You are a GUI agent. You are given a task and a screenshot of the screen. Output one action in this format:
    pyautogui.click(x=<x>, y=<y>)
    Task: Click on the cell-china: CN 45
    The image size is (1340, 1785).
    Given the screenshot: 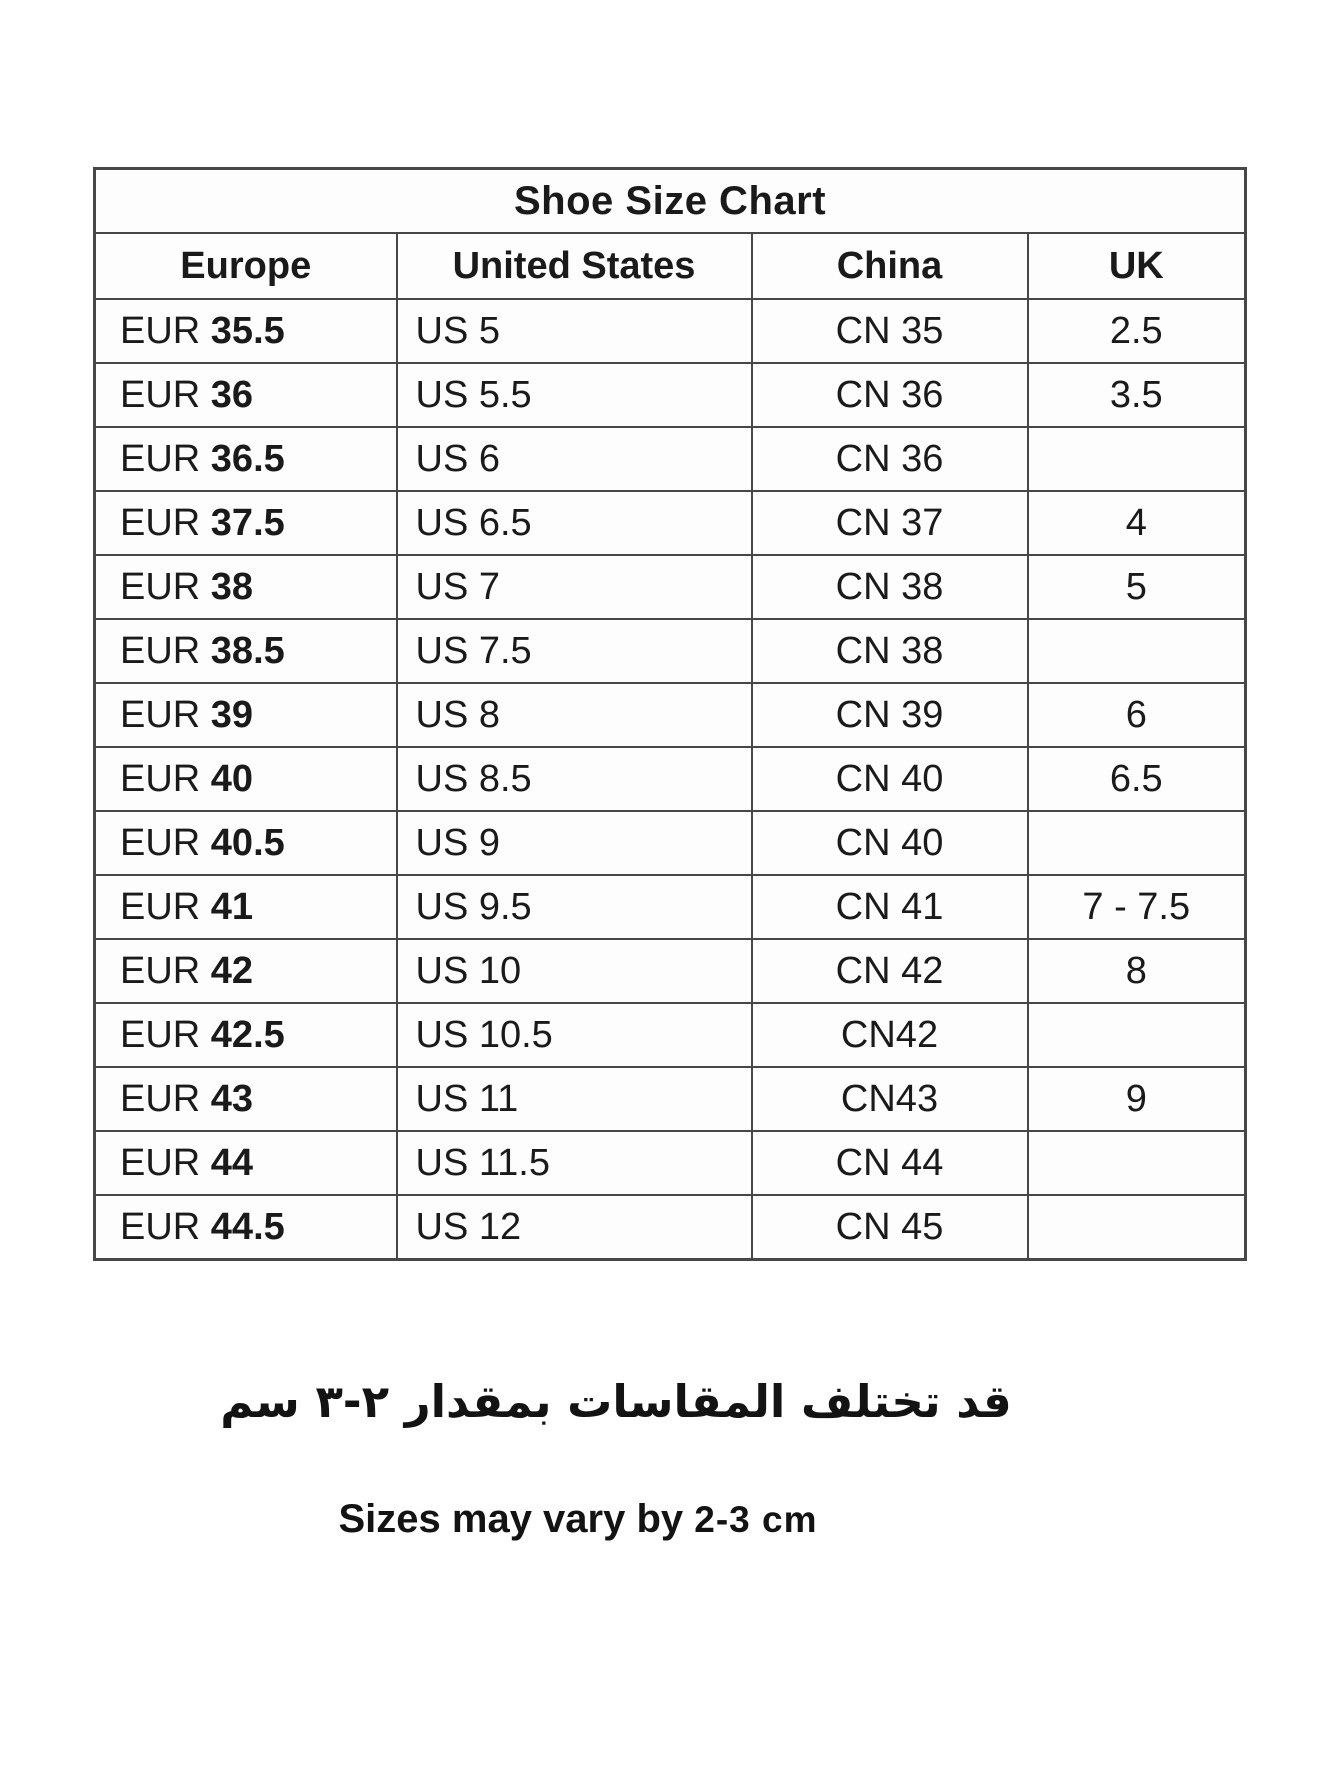 What is the action you would take?
    pyautogui.click(x=889, y=1227)
    